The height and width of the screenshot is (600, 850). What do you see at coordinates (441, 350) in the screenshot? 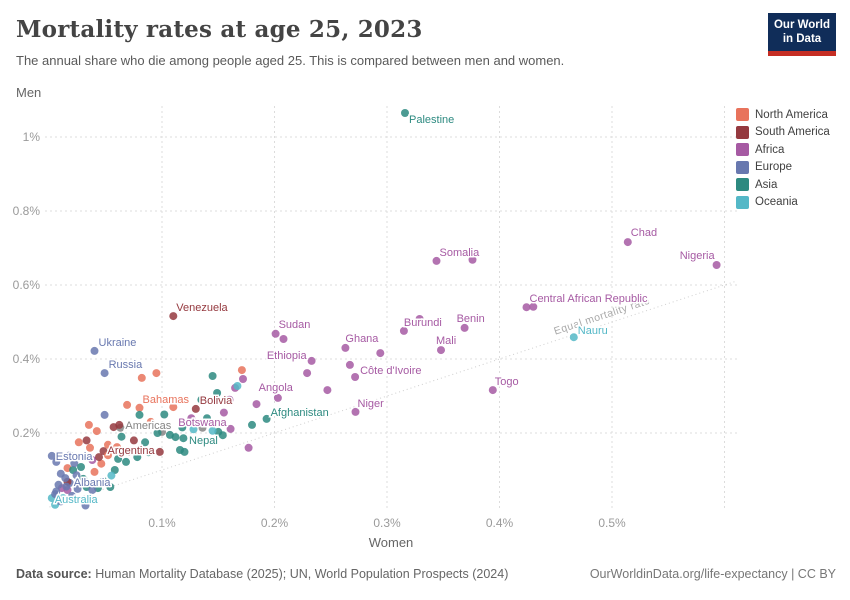
I see `data-point-mali` at bounding box center [441, 350].